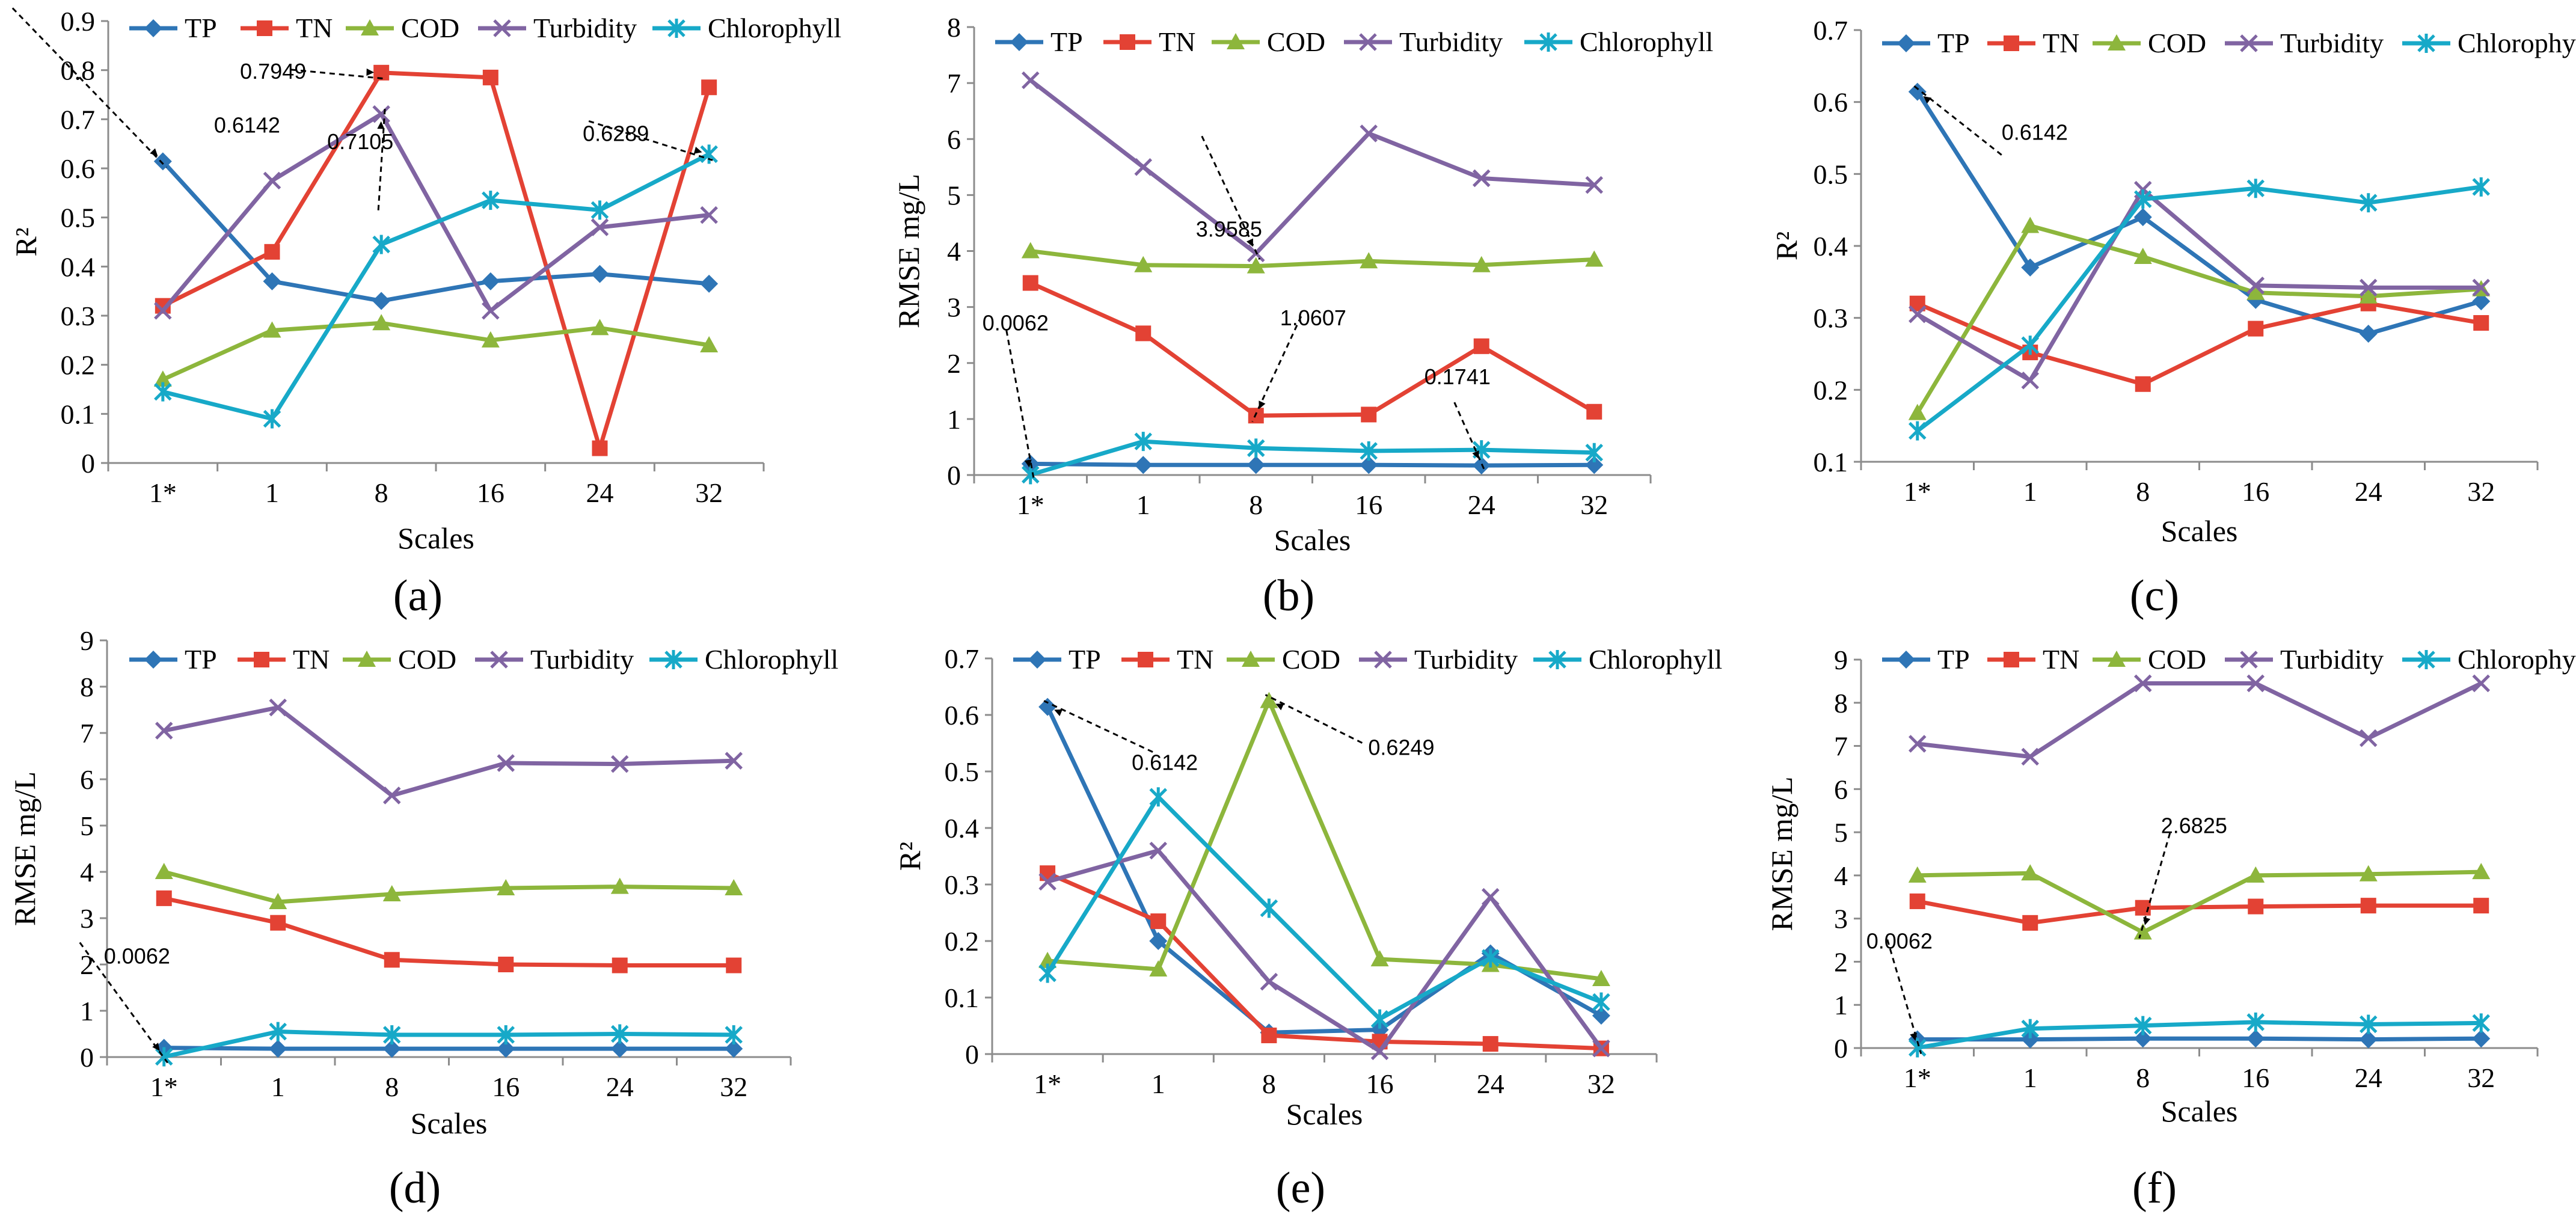  I want to click on panel-label: (f), so click(2154, 1188).